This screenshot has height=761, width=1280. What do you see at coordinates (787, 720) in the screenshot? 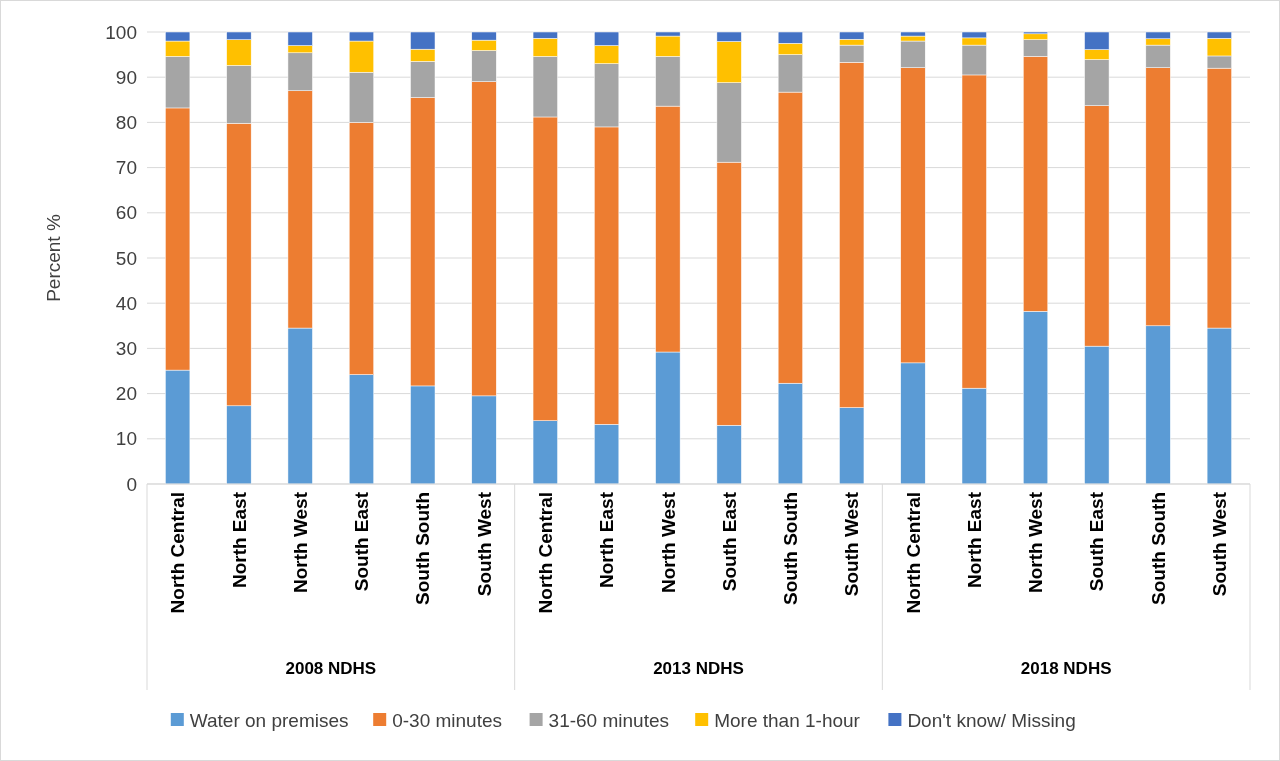
I see `legend-label: More than 1-hour` at bounding box center [787, 720].